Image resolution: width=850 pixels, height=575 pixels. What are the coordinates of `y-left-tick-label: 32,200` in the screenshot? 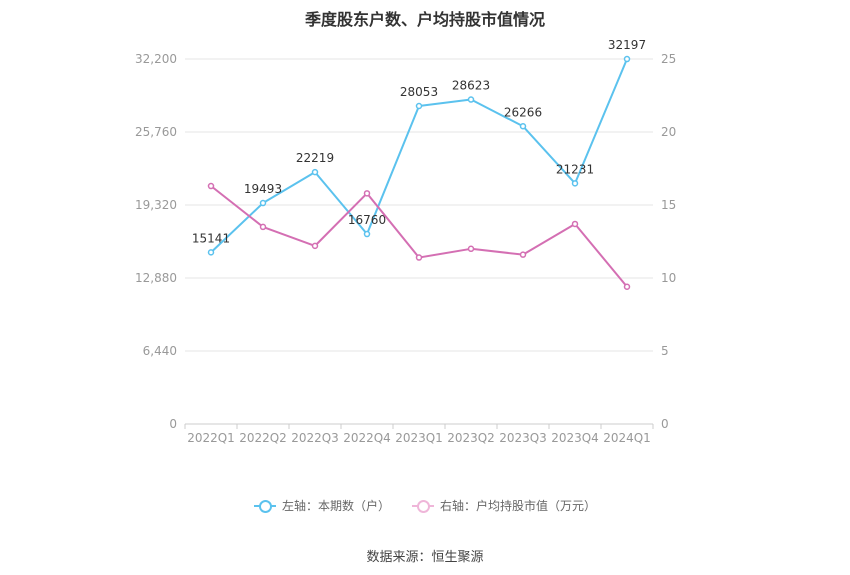 It's located at (156, 59).